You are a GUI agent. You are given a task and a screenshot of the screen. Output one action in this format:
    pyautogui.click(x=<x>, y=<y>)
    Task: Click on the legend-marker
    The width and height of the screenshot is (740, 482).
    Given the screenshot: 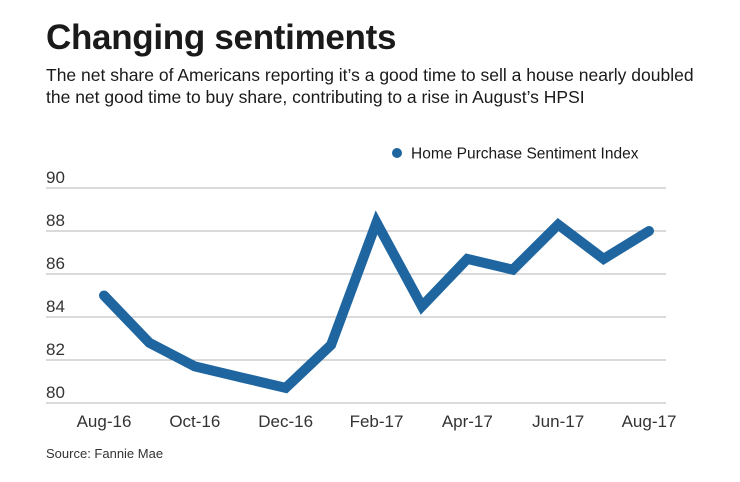 What is the action you would take?
    pyautogui.click(x=397, y=153)
    